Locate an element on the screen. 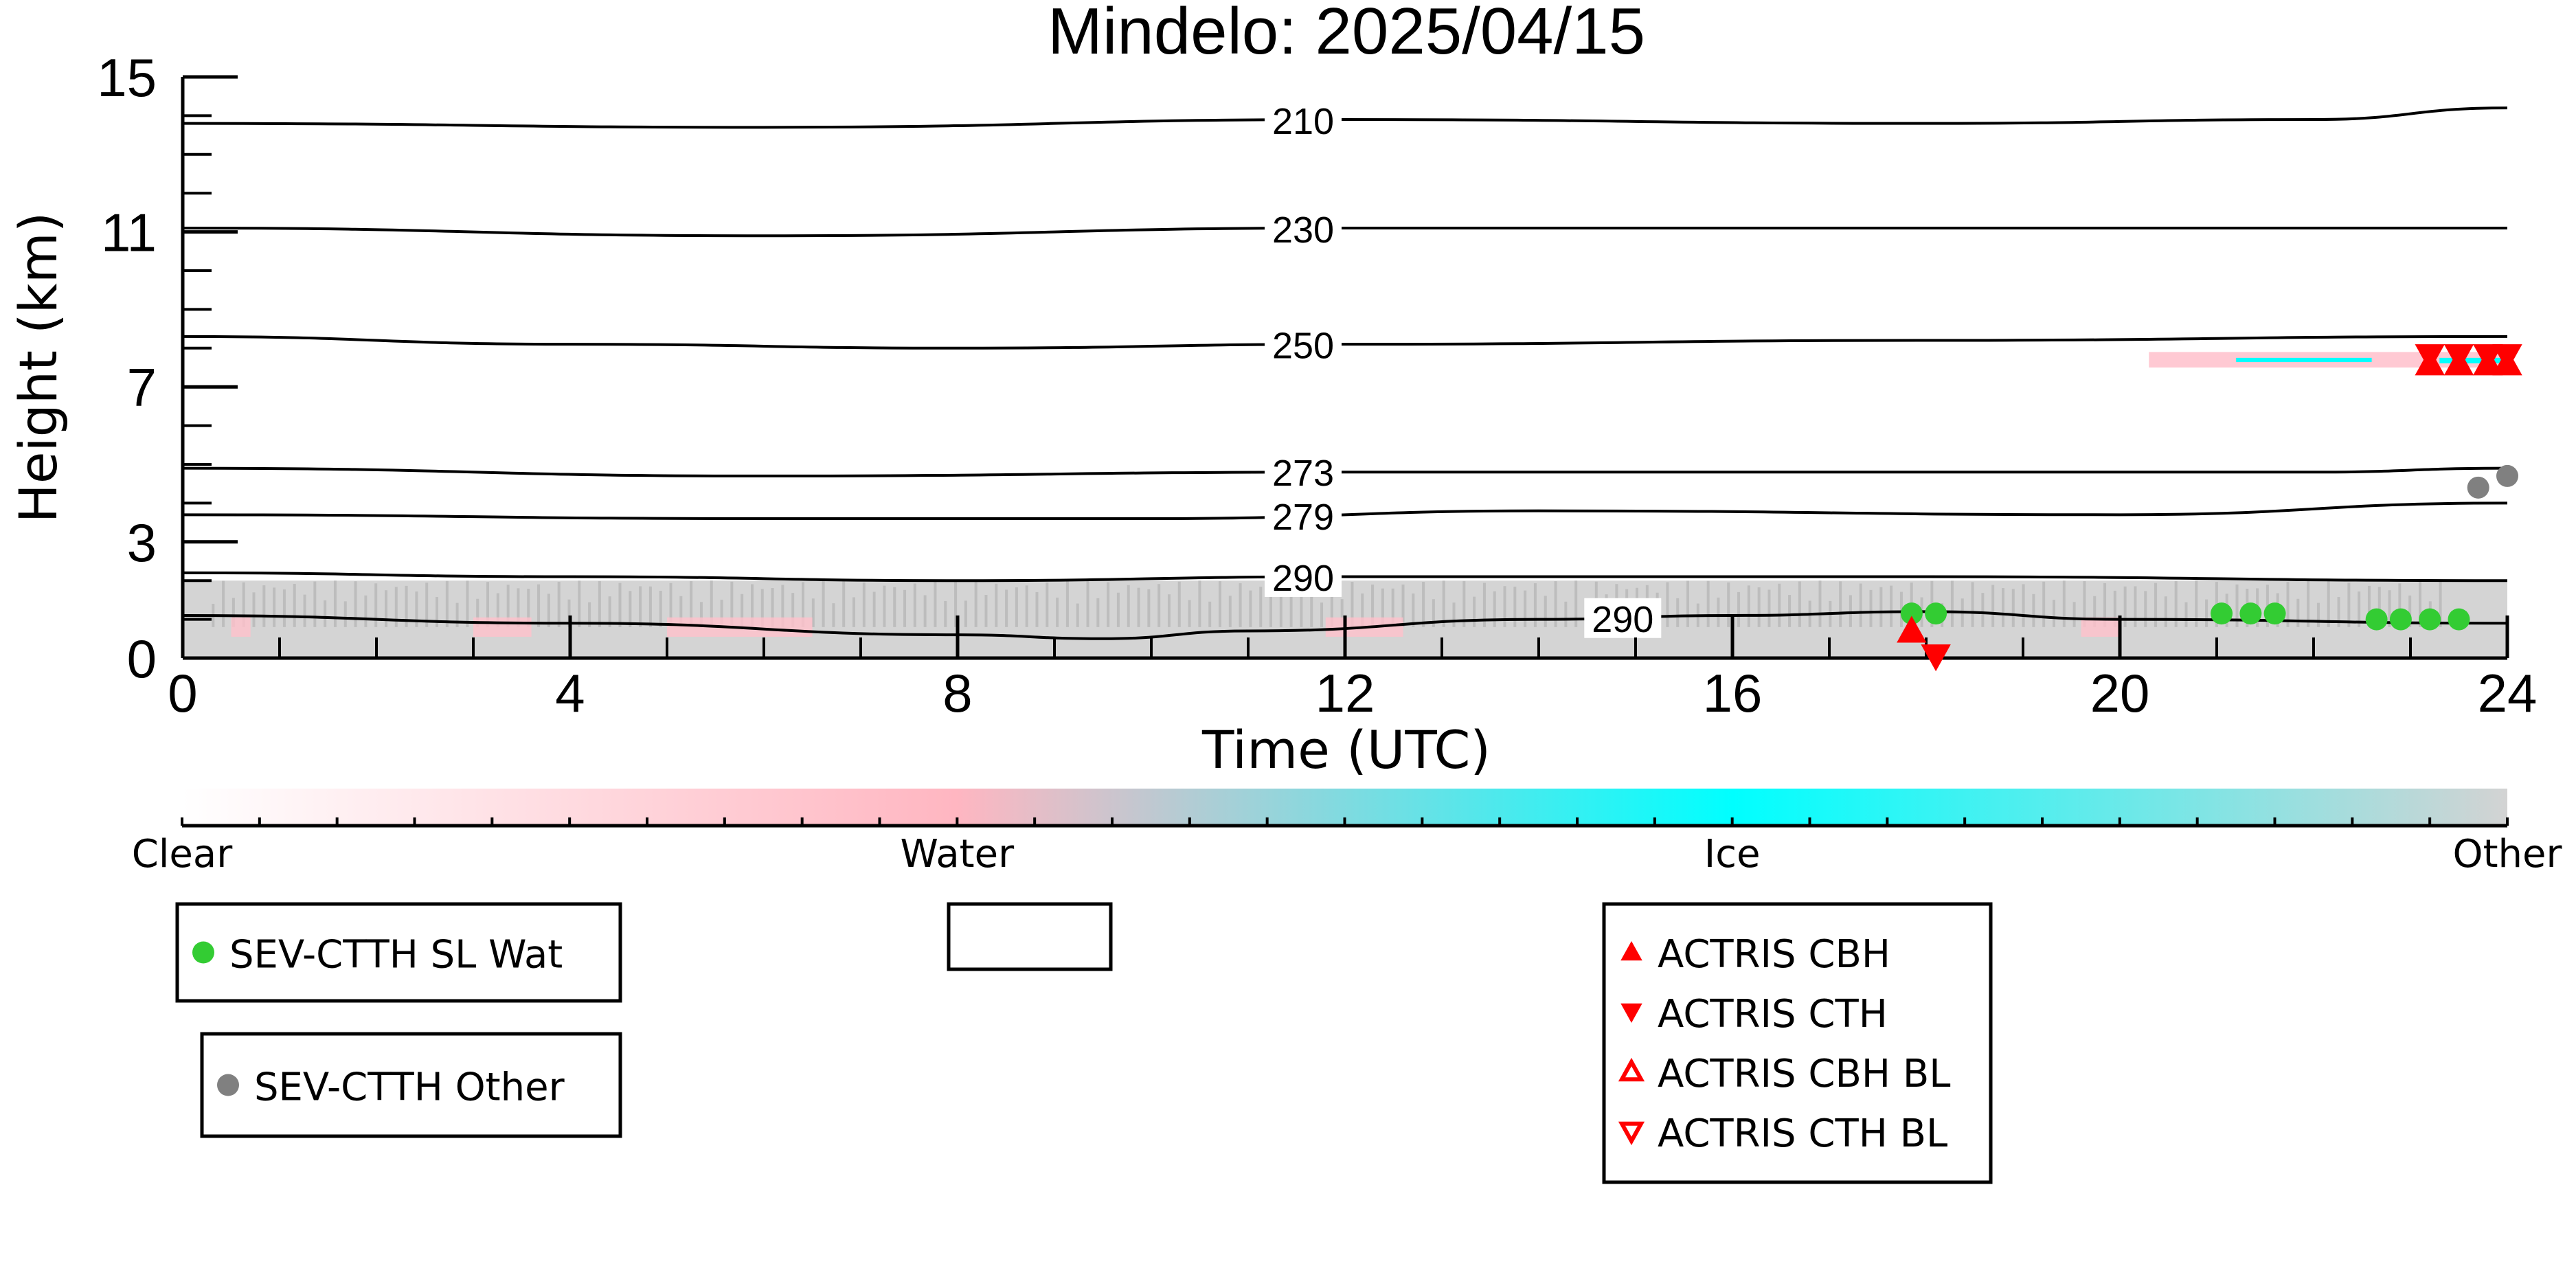 This screenshot has height=1288, width=2576. x-tick-label: 24 is located at coordinates (2508, 693).